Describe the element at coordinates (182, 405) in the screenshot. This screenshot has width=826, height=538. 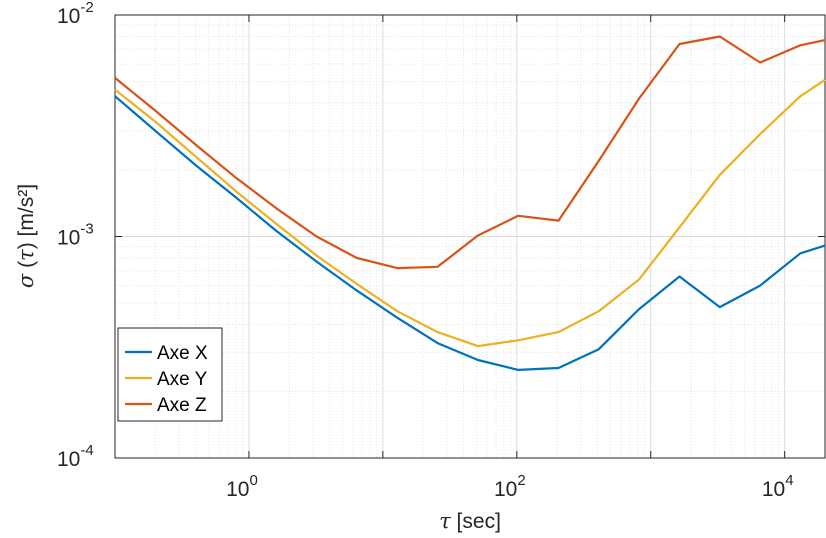
I see `legend-label: Axe Z` at that location.